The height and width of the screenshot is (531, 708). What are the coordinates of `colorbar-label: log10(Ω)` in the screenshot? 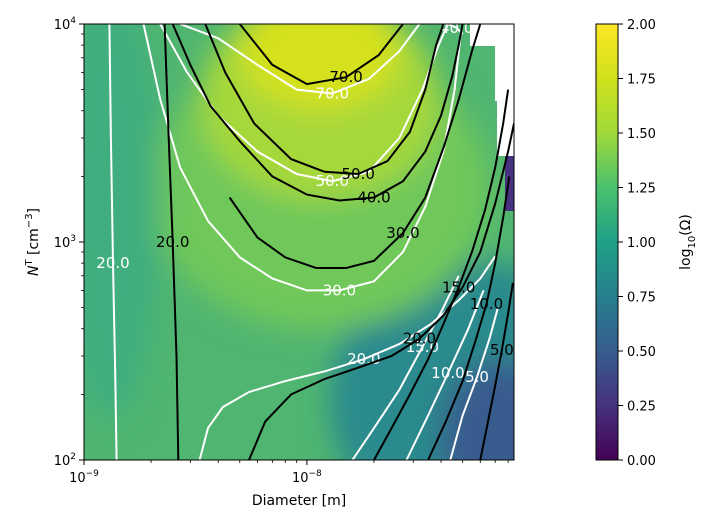 It's located at (688, 242).